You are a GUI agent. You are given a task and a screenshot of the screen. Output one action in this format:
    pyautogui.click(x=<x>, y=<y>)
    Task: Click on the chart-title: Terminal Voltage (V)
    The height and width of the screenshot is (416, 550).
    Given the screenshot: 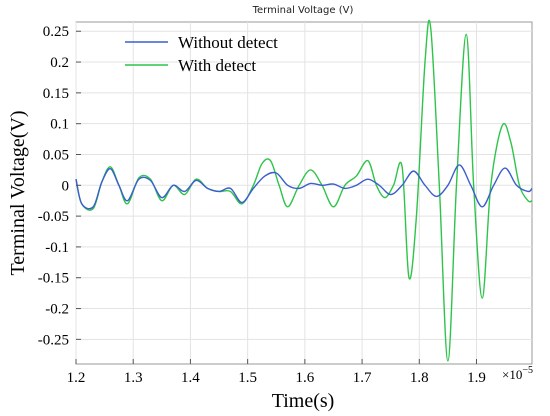 What is the action you would take?
    pyautogui.click(x=303, y=10)
    